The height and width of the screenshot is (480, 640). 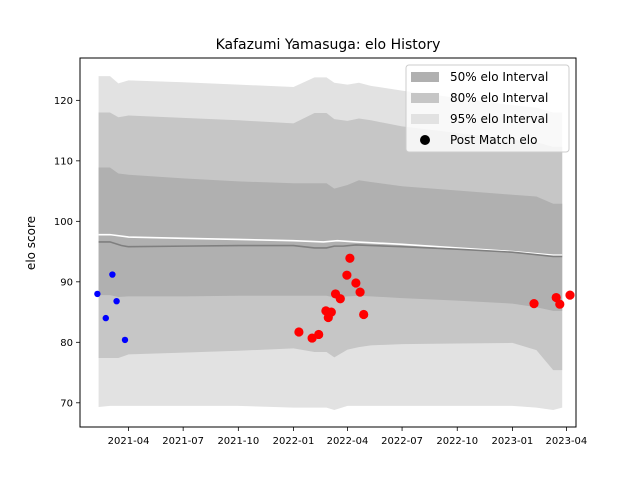 I want to click on legend-label: 80% elo Interval, so click(x=499, y=98).